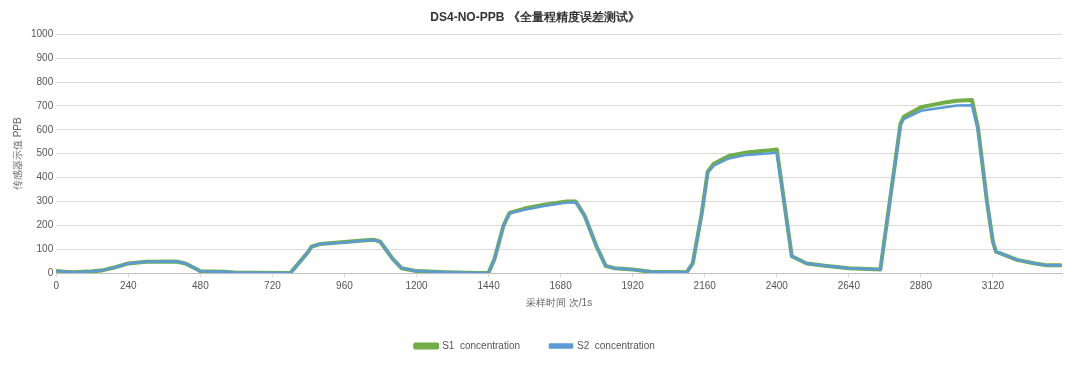 The width and height of the screenshot is (1080, 365). What do you see at coordinates (633, 285) in the screenshot?
I see `x-tick-label: 1920` at bounding box center [633, 285].